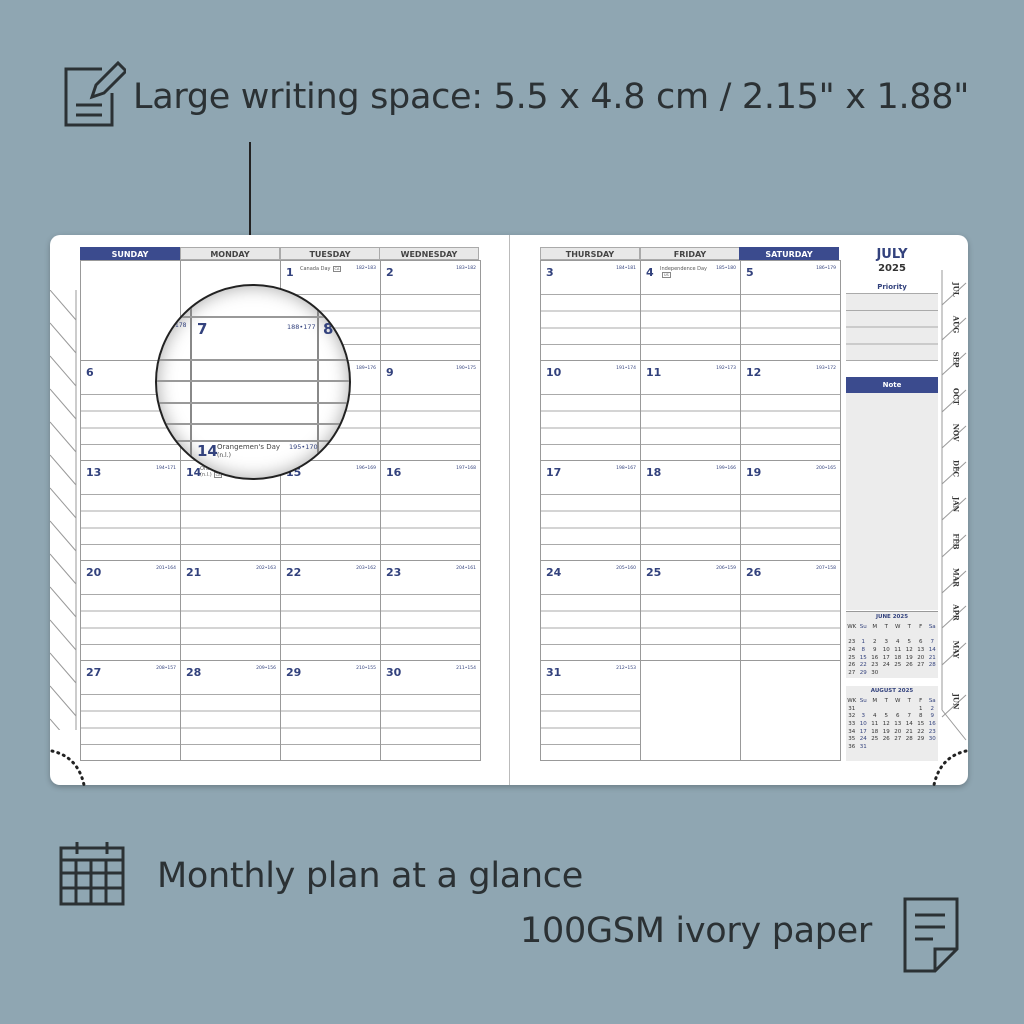 This screenshot has width=1024, height=1024. Describe the element at coordinates (591, 311) in the screenshot. I see `day-cell: 3 184•181` at that location.